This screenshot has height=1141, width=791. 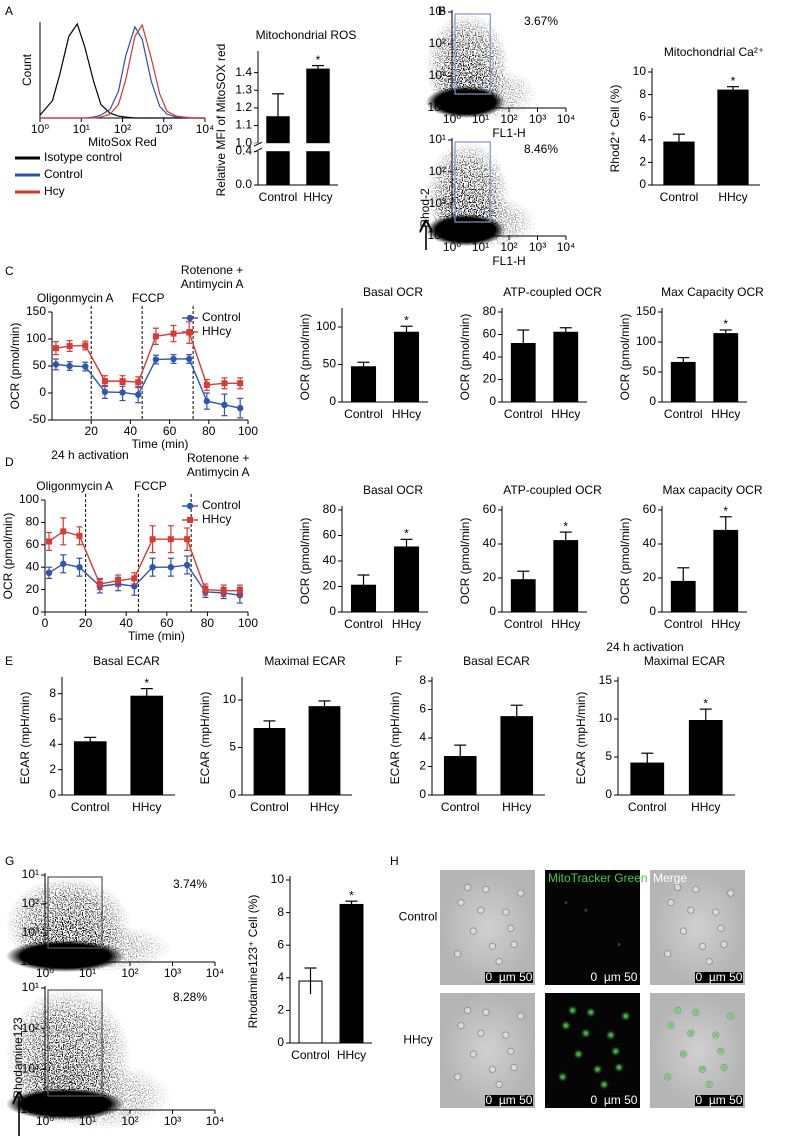 I want to click on y-tick-label: 0.4, so click(x=243, y=150).